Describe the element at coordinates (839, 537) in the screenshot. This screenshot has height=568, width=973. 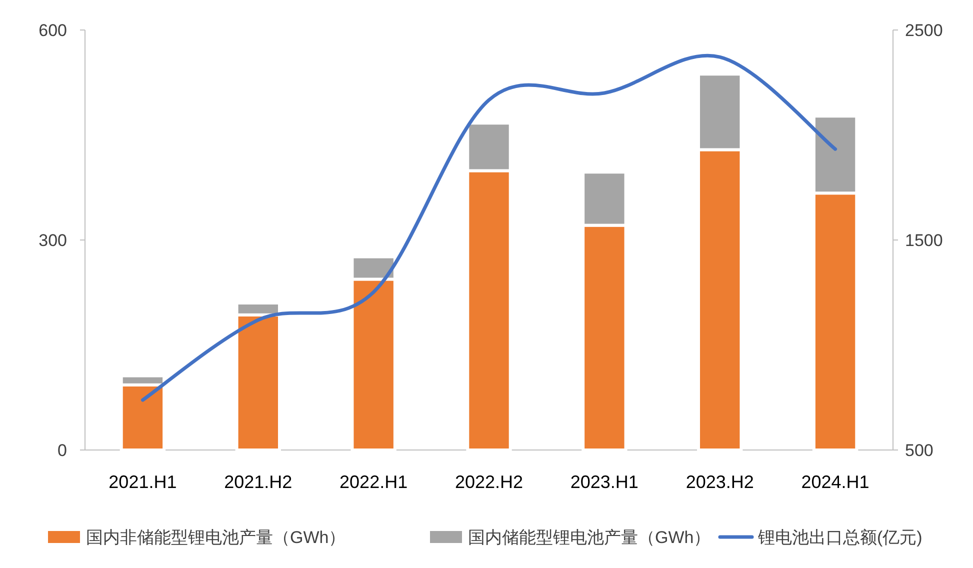
I see `legend-label: 锂电池出口总额(亿元)` at that location.